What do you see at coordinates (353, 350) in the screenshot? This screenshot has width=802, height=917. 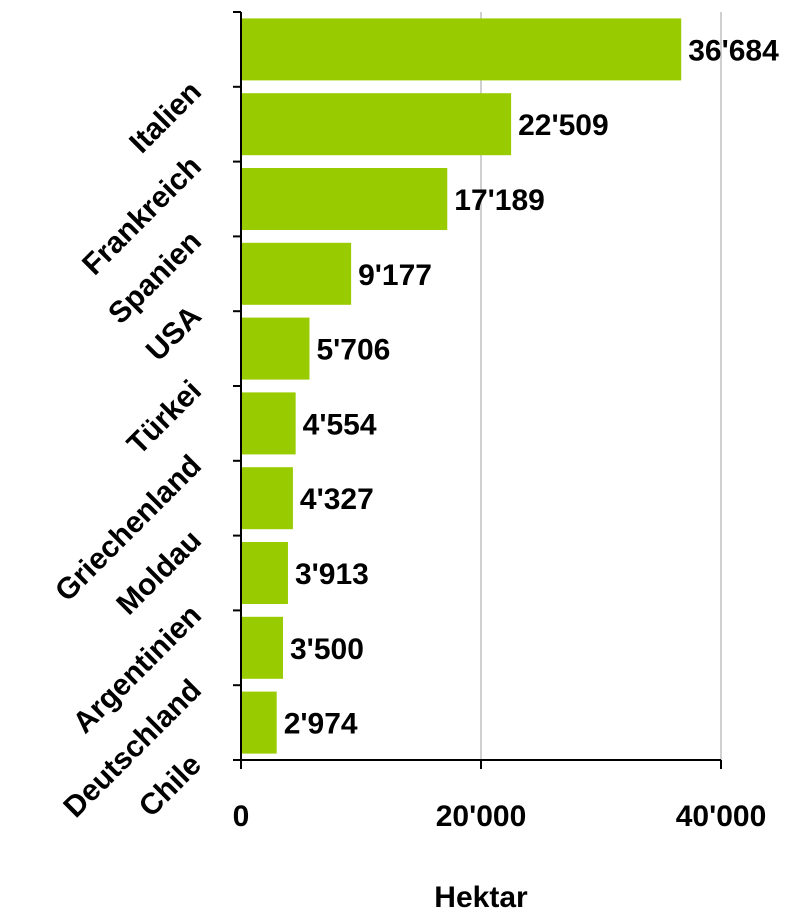 I see `bar-value-label: 5'706` at bounding box center [353, 350].